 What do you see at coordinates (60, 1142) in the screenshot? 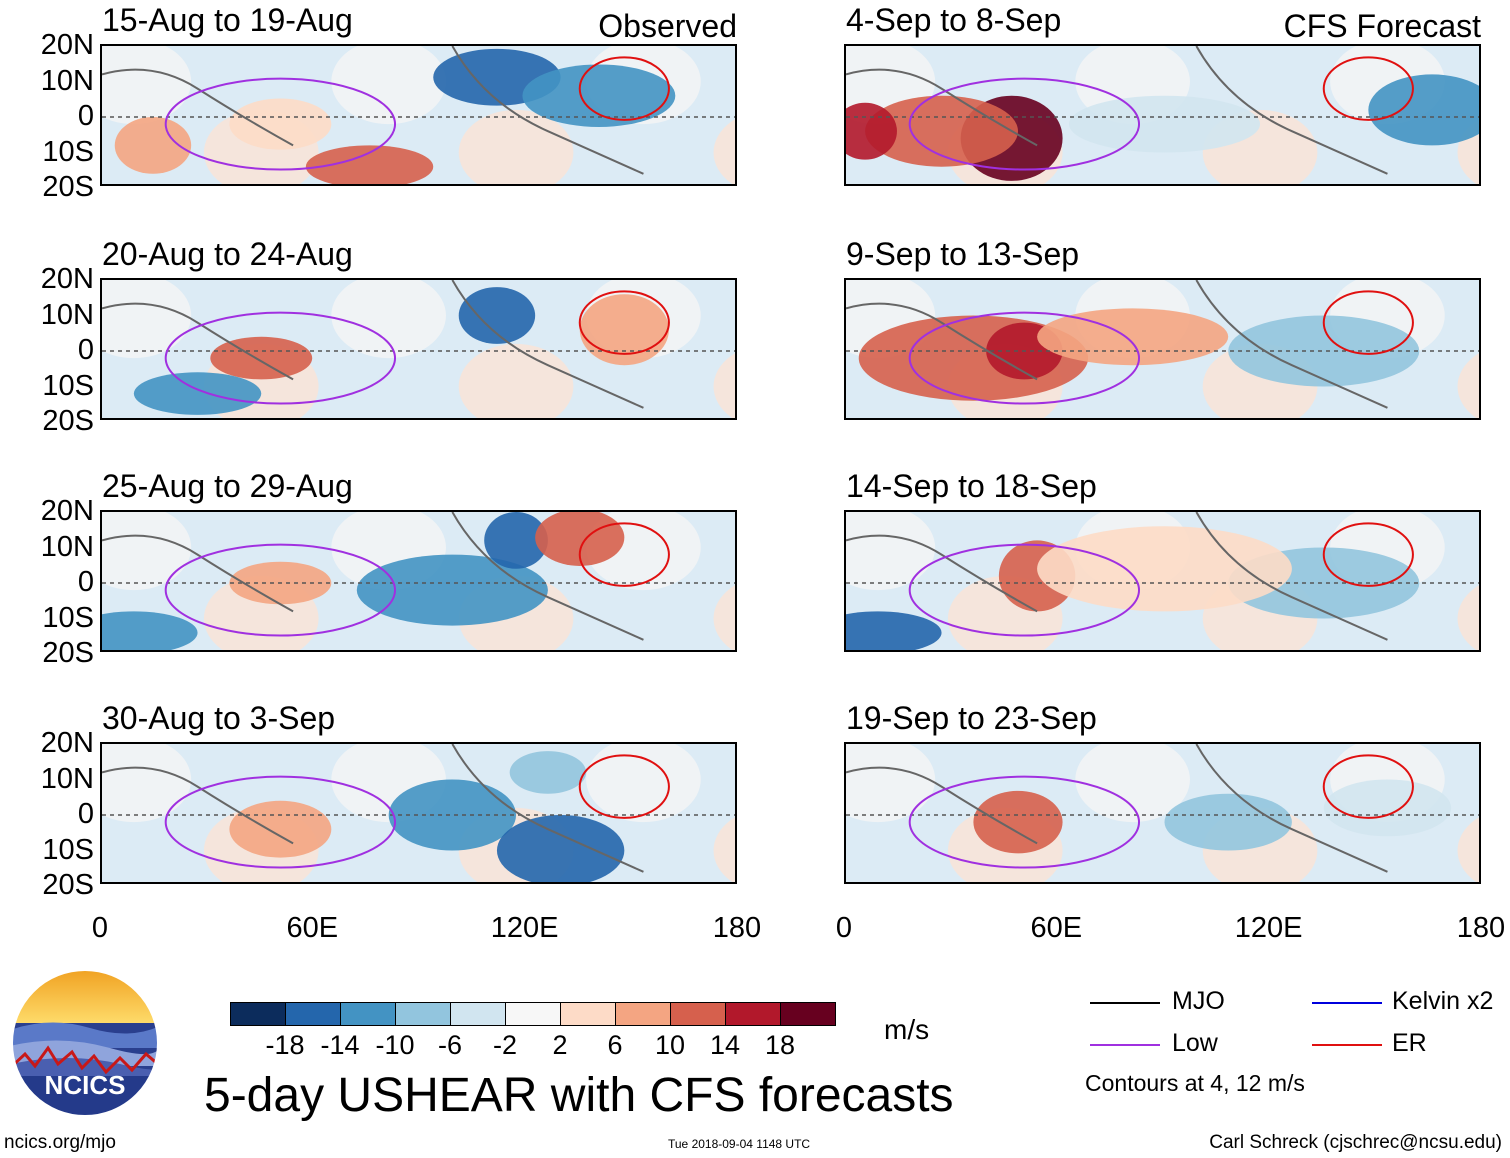
I see `site-link: ncics.org/mjo` at bounding box center [60, 1142].